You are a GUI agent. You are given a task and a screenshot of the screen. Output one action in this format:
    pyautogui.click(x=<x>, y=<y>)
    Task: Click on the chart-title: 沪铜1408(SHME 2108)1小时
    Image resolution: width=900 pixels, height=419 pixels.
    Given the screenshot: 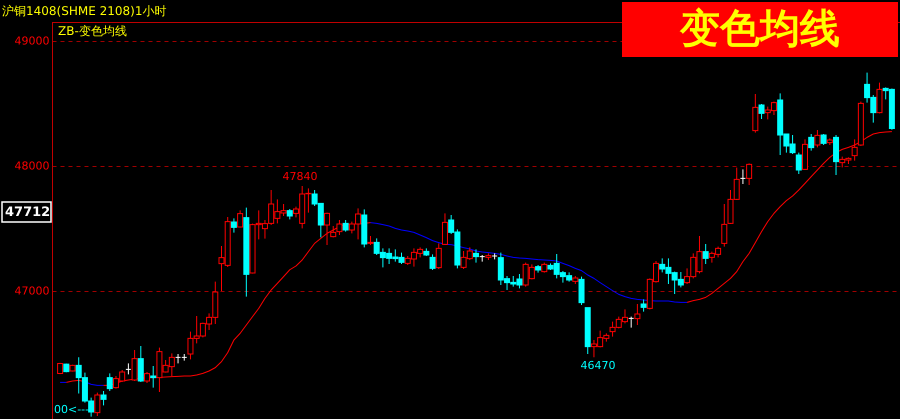 What is the action you would take?
    pyautogui.click(x=84, y=11)
    